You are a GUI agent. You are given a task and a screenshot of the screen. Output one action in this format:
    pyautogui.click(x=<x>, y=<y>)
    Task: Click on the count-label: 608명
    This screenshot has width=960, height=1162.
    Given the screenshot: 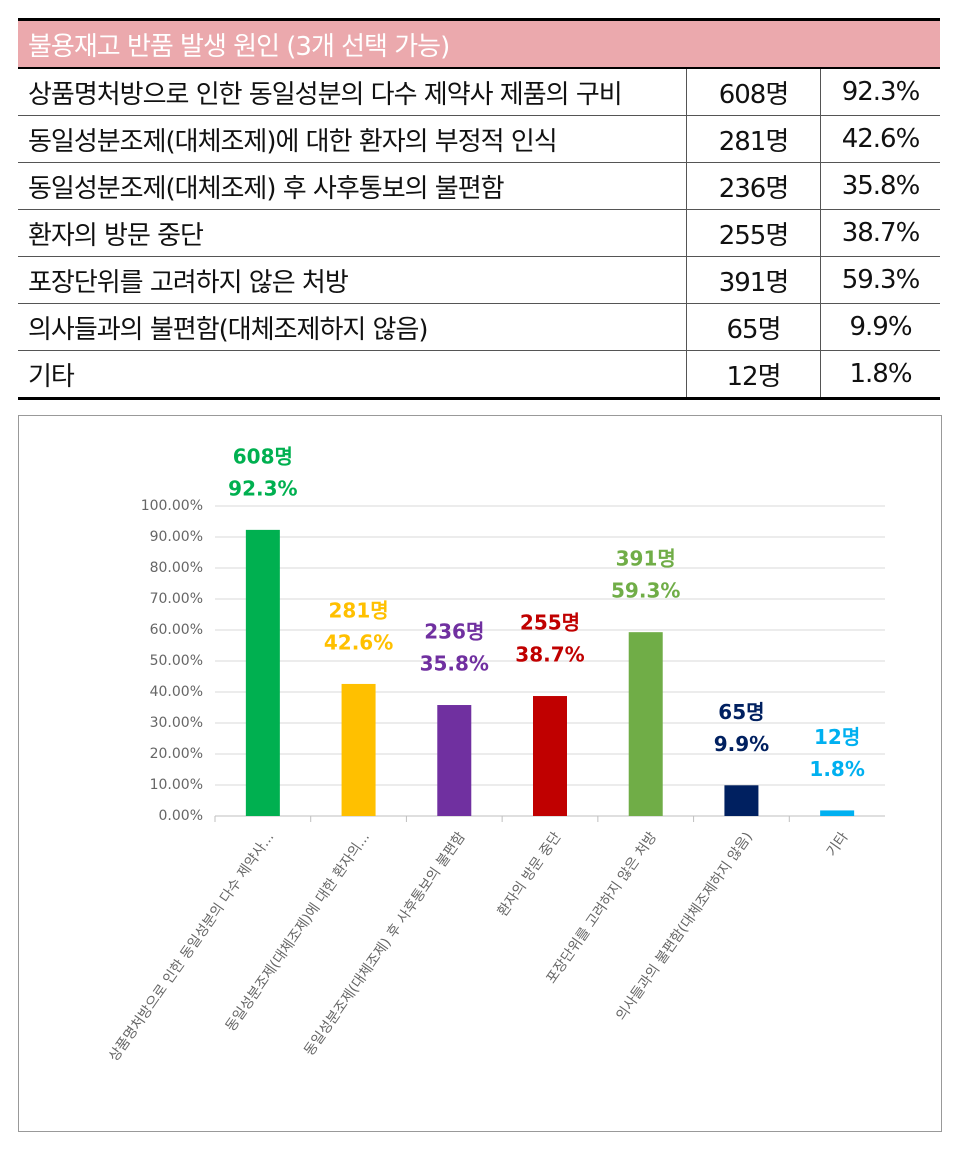 What is the action you would take?
    pyautogui.click(x=263, y=456)
    